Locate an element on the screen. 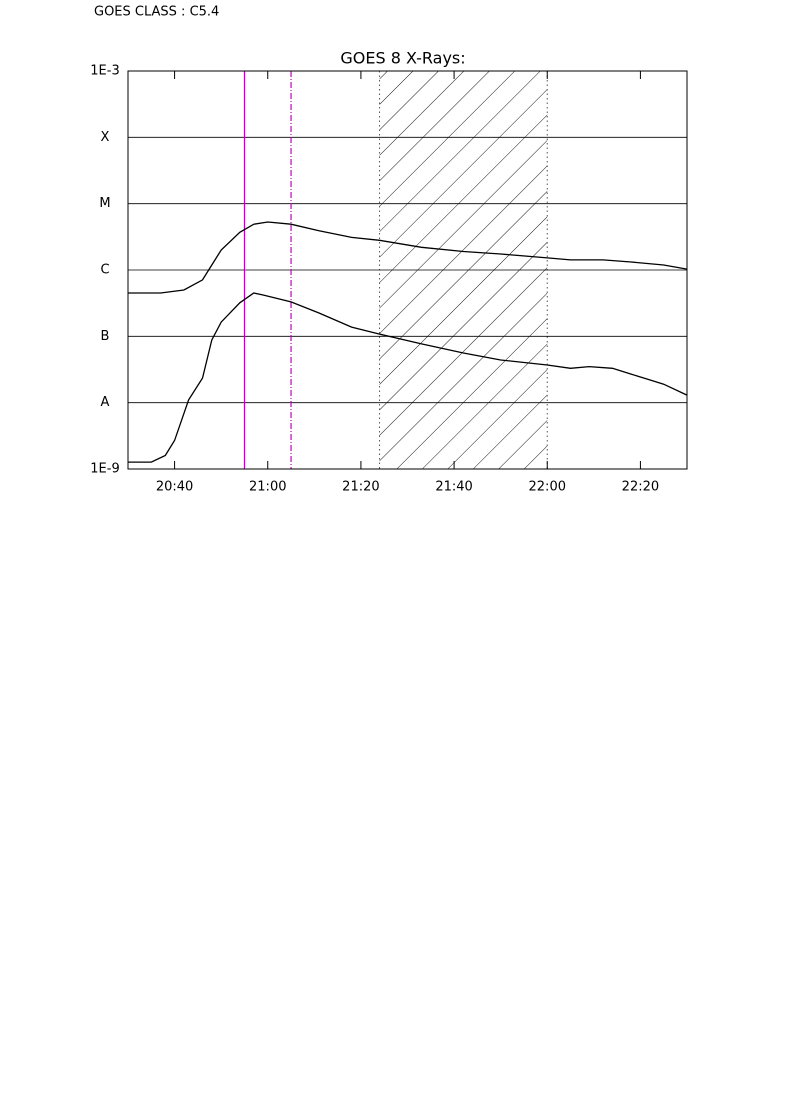 The width and height of the screenshot is (790, 1118). x-tick-label: 22:20 is located at coordinates (640, 487).